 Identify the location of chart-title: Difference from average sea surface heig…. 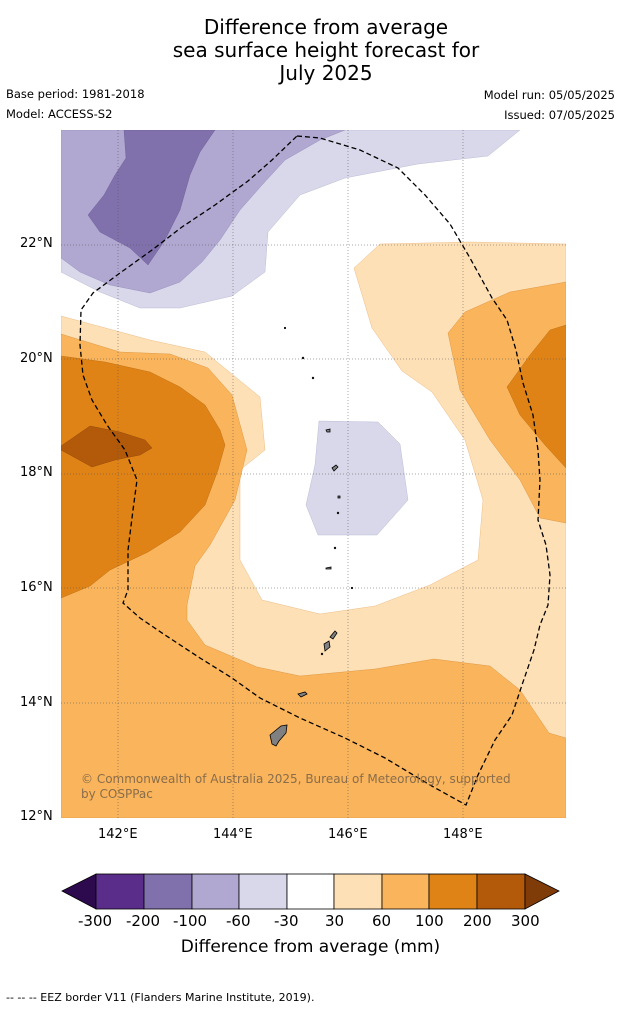
(310, 50).